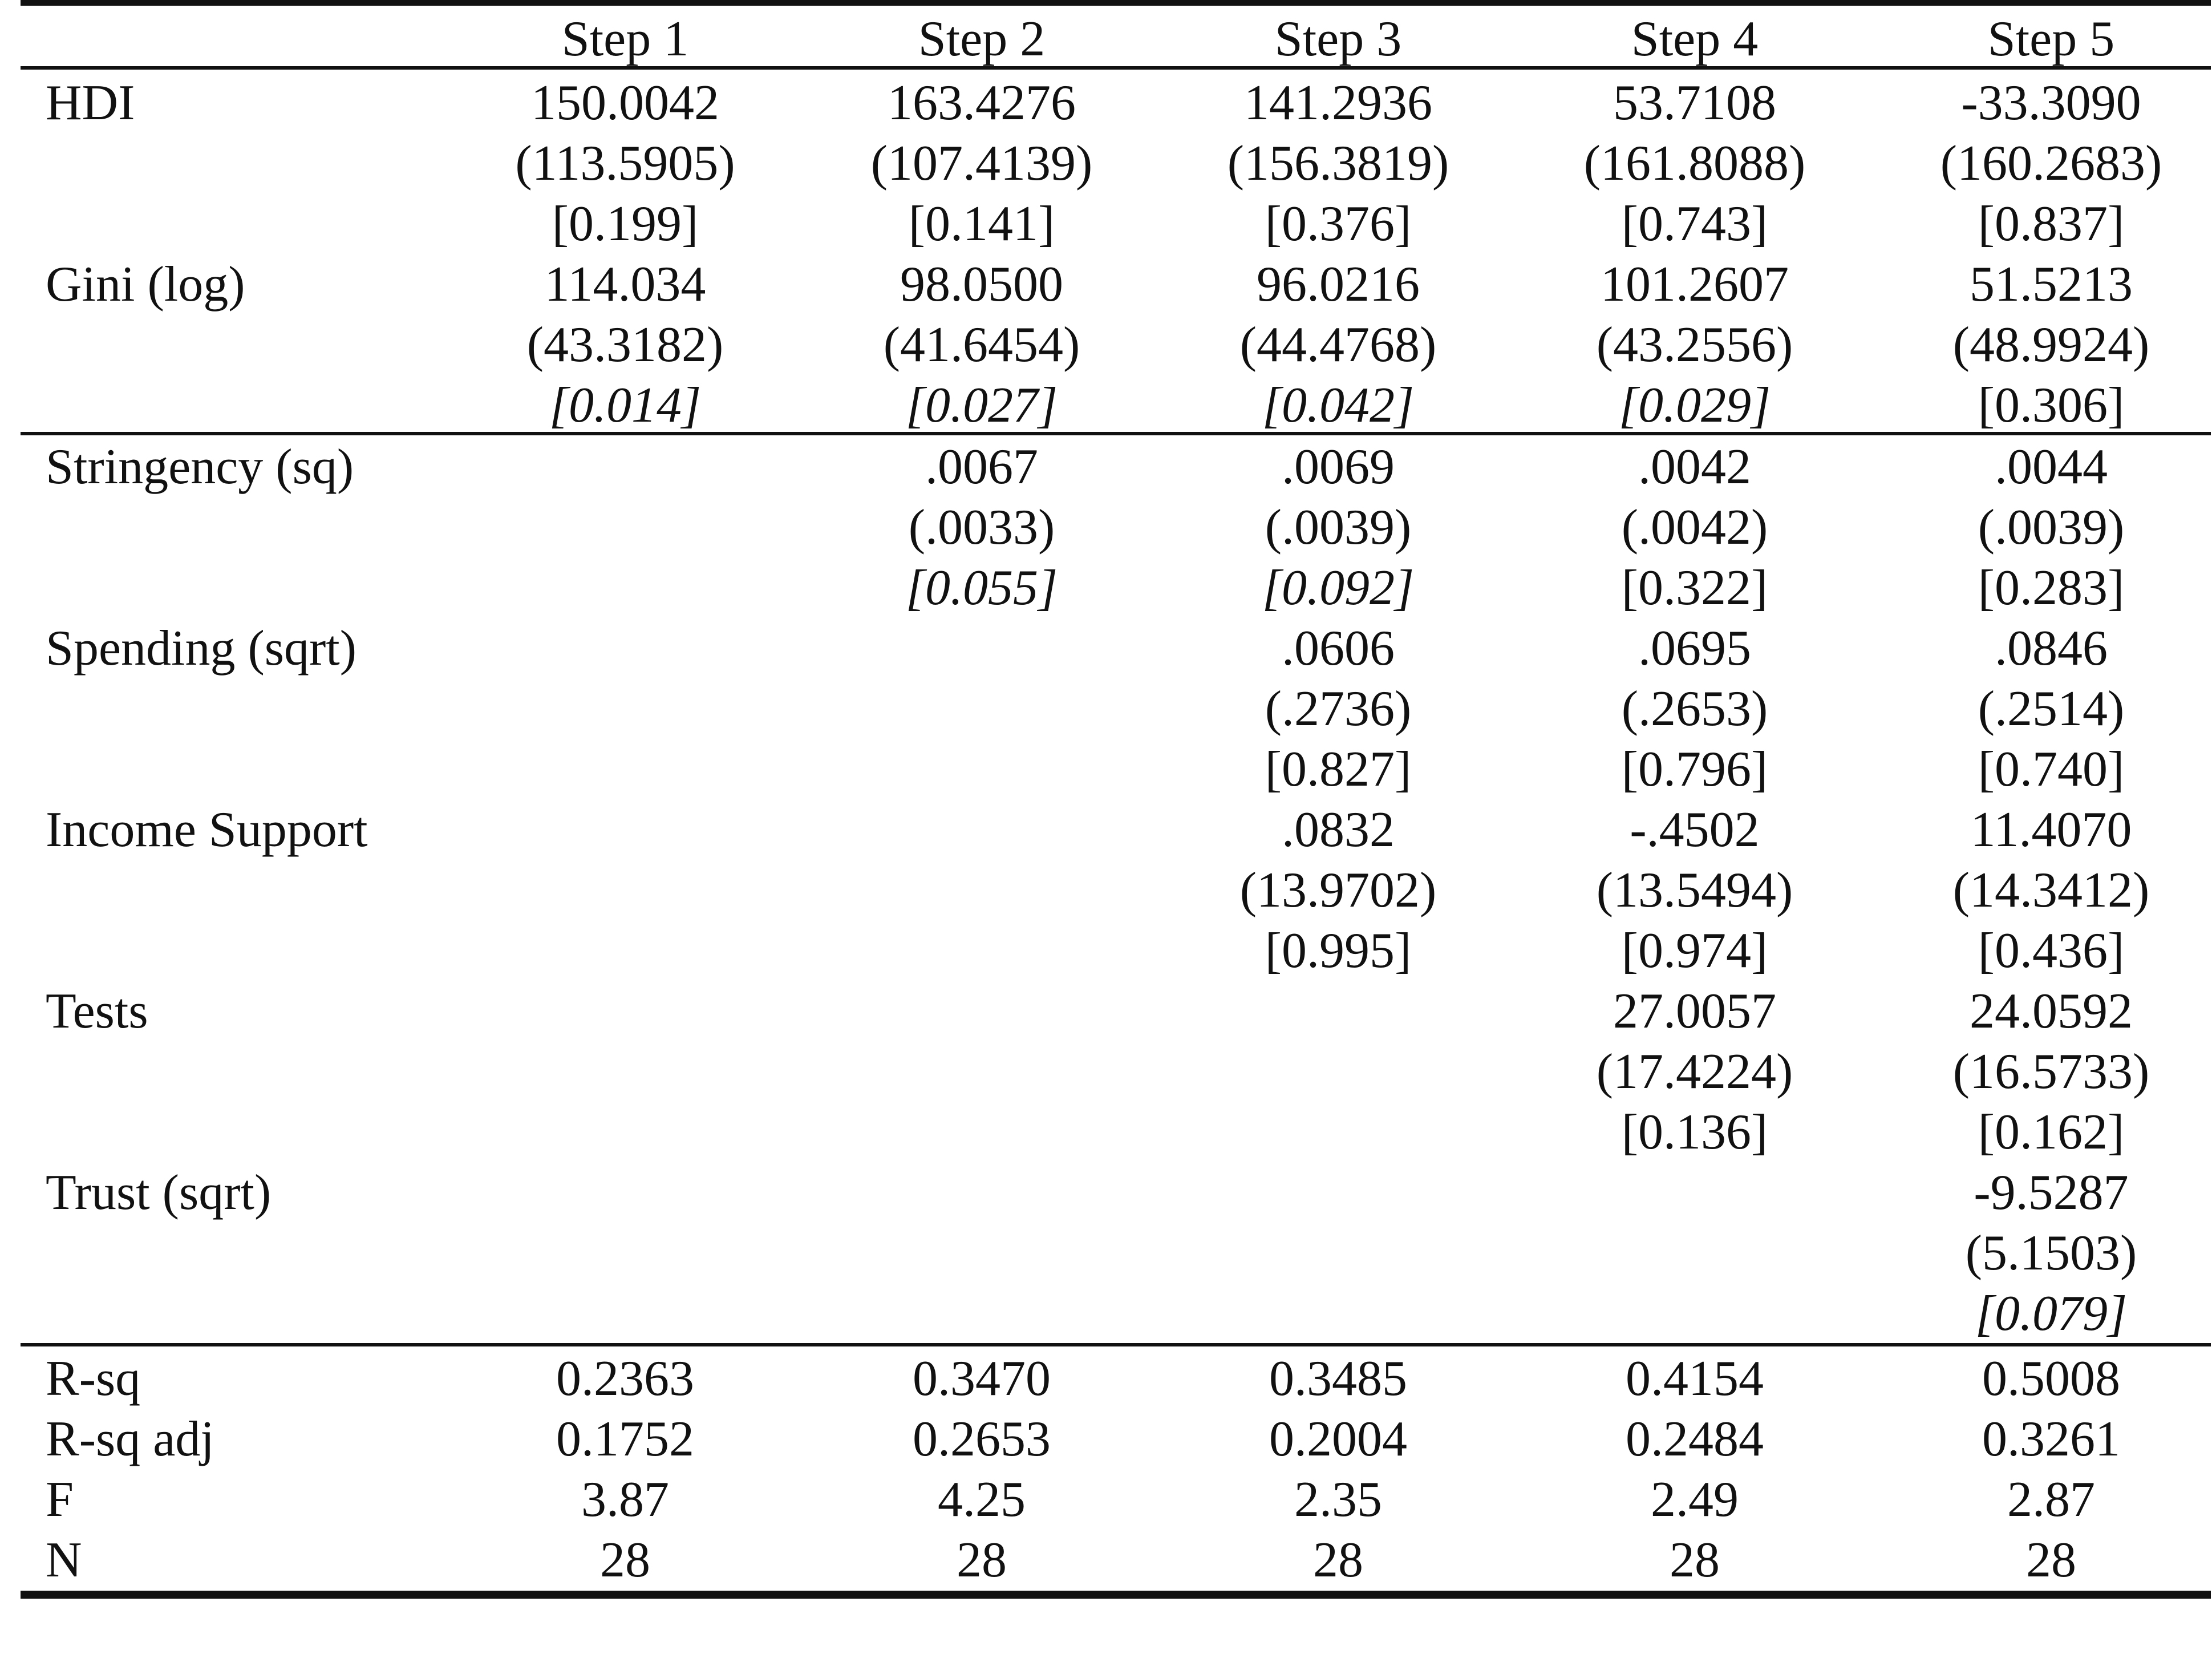 Image resolution: width=2212 pixels, height=1654 pixels. What do you see at coordinates (1338, 890) in the screenshot?
I see `table-cell: (13.9702)` at bounding box center [1338, 890].